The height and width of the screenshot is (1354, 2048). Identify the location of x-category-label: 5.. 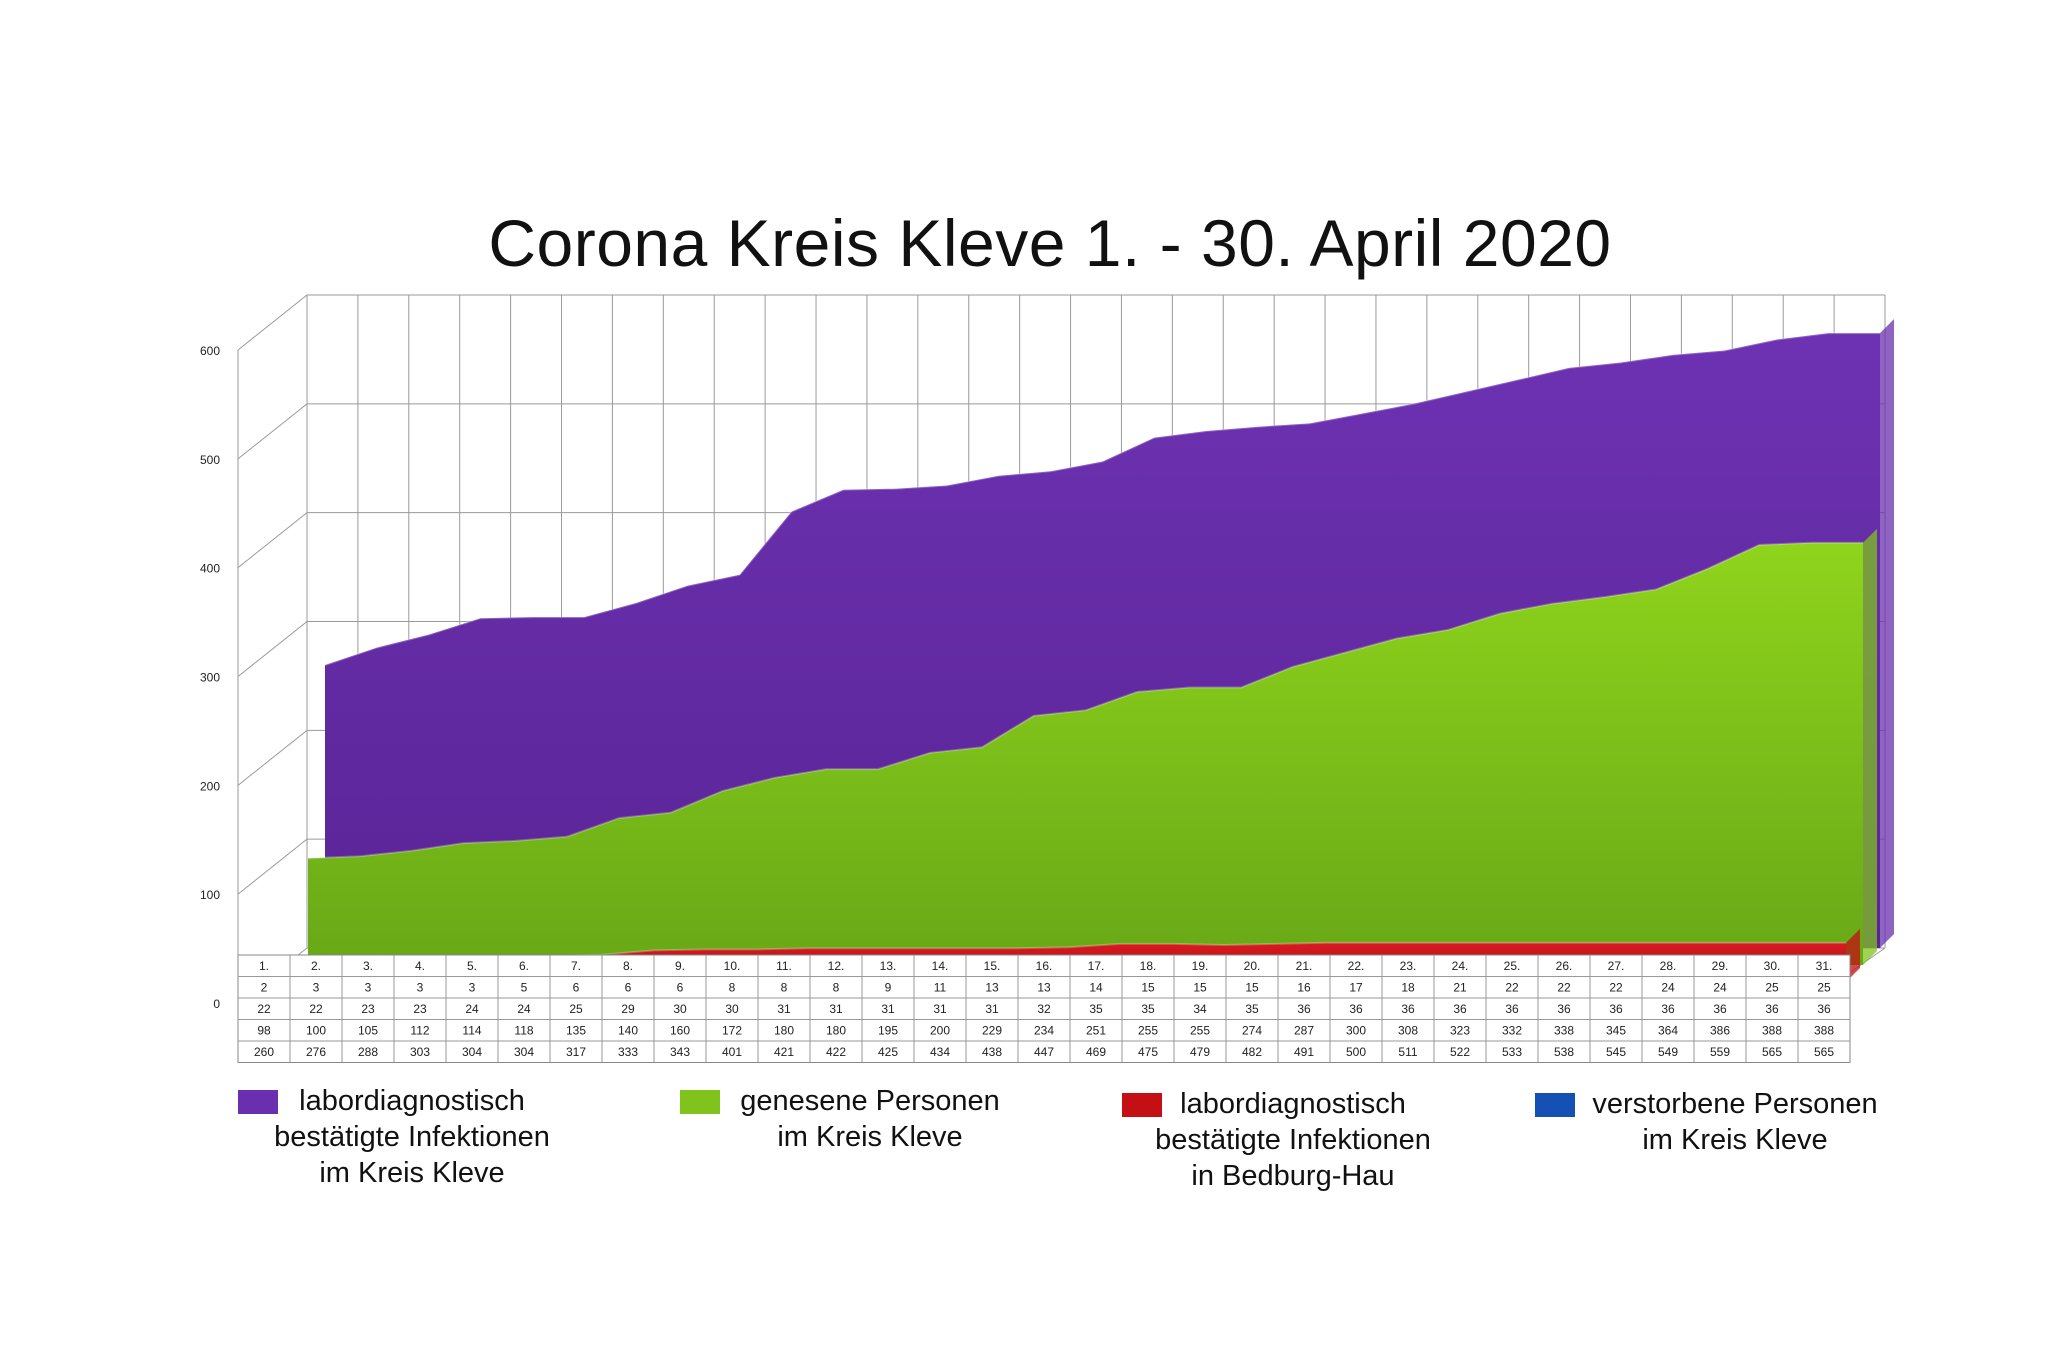
(472, 966).